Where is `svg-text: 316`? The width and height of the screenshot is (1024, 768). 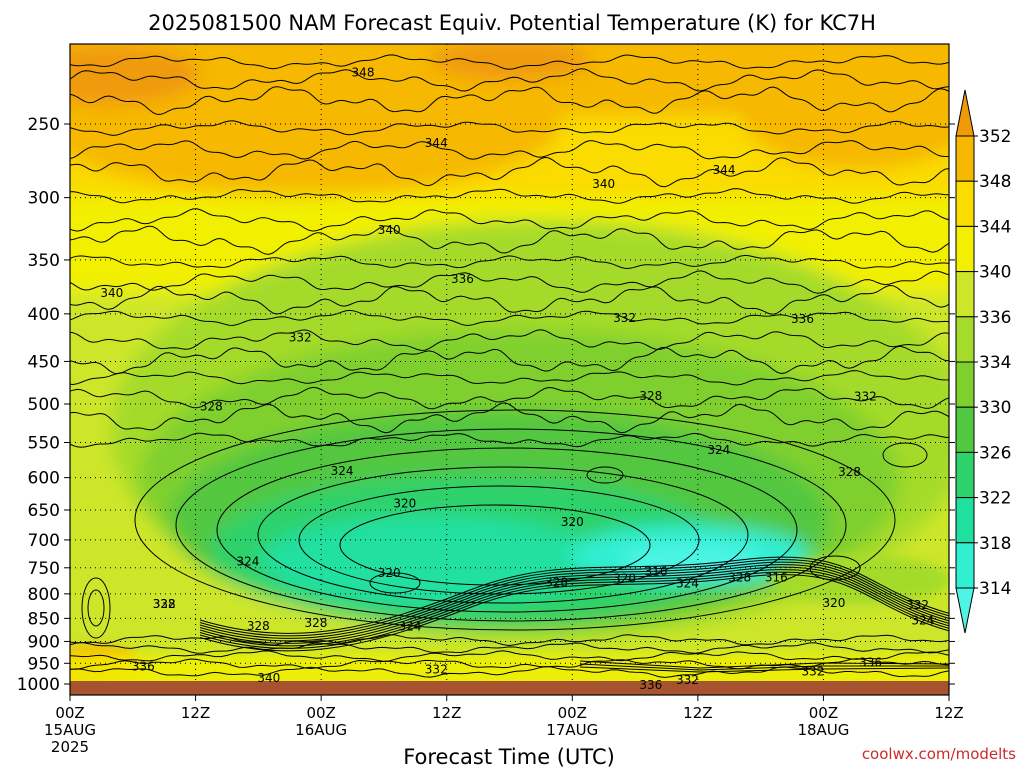
svg-text: 316 is located at coordinates (776, 577).